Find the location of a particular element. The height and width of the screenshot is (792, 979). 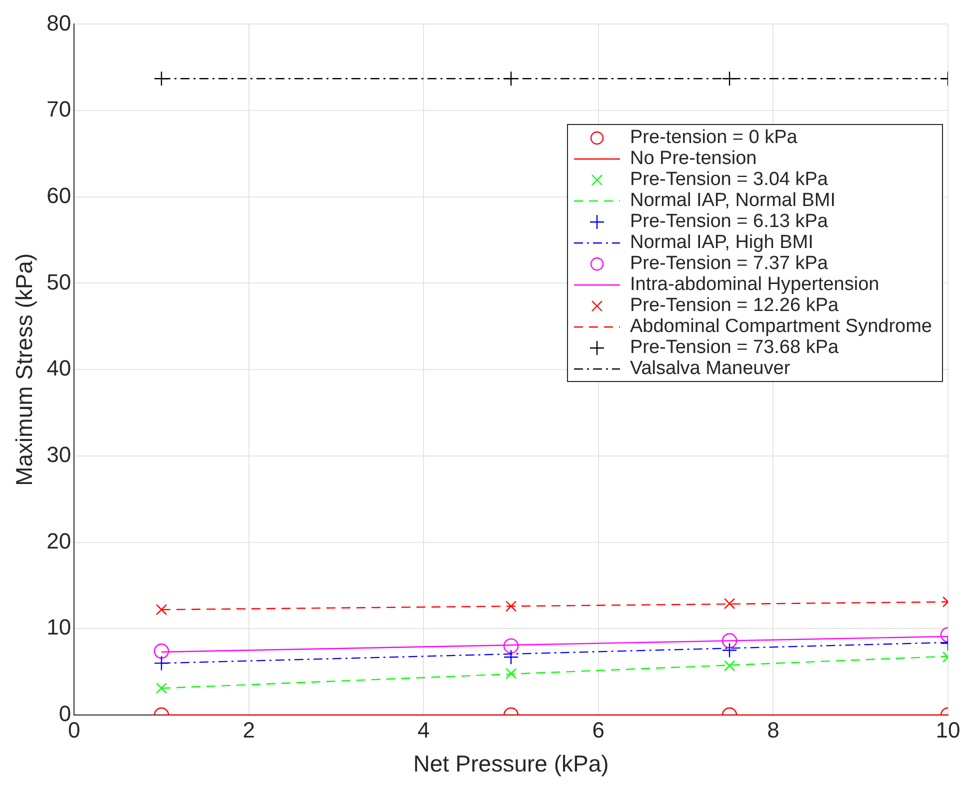

y-axis-title: Maximum Stress (kPa) is located at coordinates (24, 369).